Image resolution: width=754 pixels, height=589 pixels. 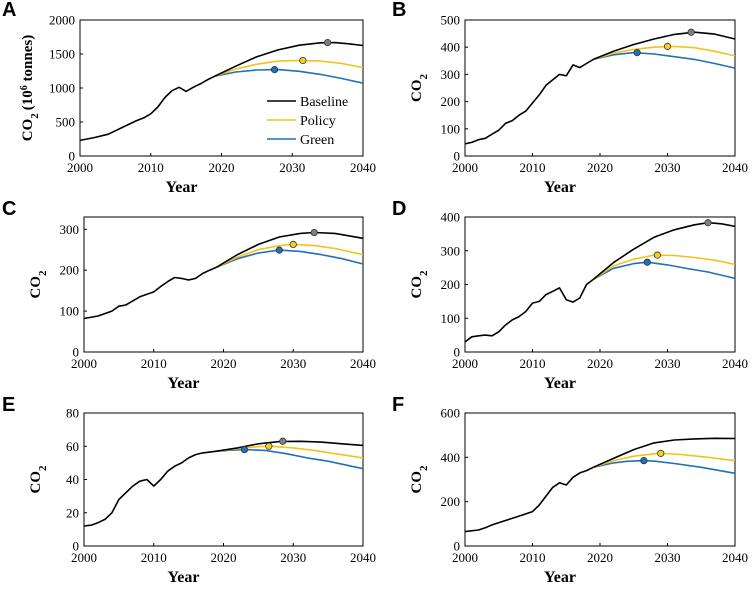 I want to click on y-tick-label: 400, so click(x=451, y=457).